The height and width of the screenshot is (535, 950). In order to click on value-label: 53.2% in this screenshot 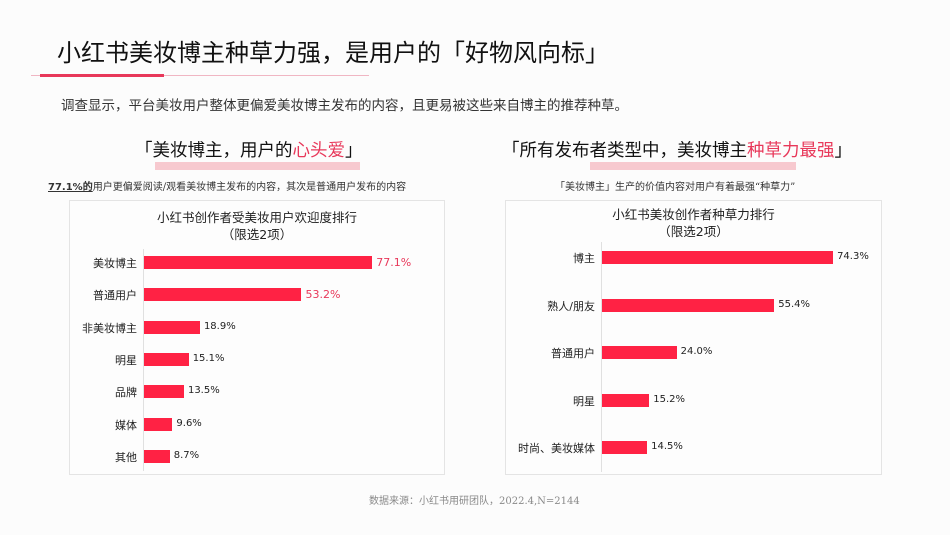, I will do `click(323, 295)`.